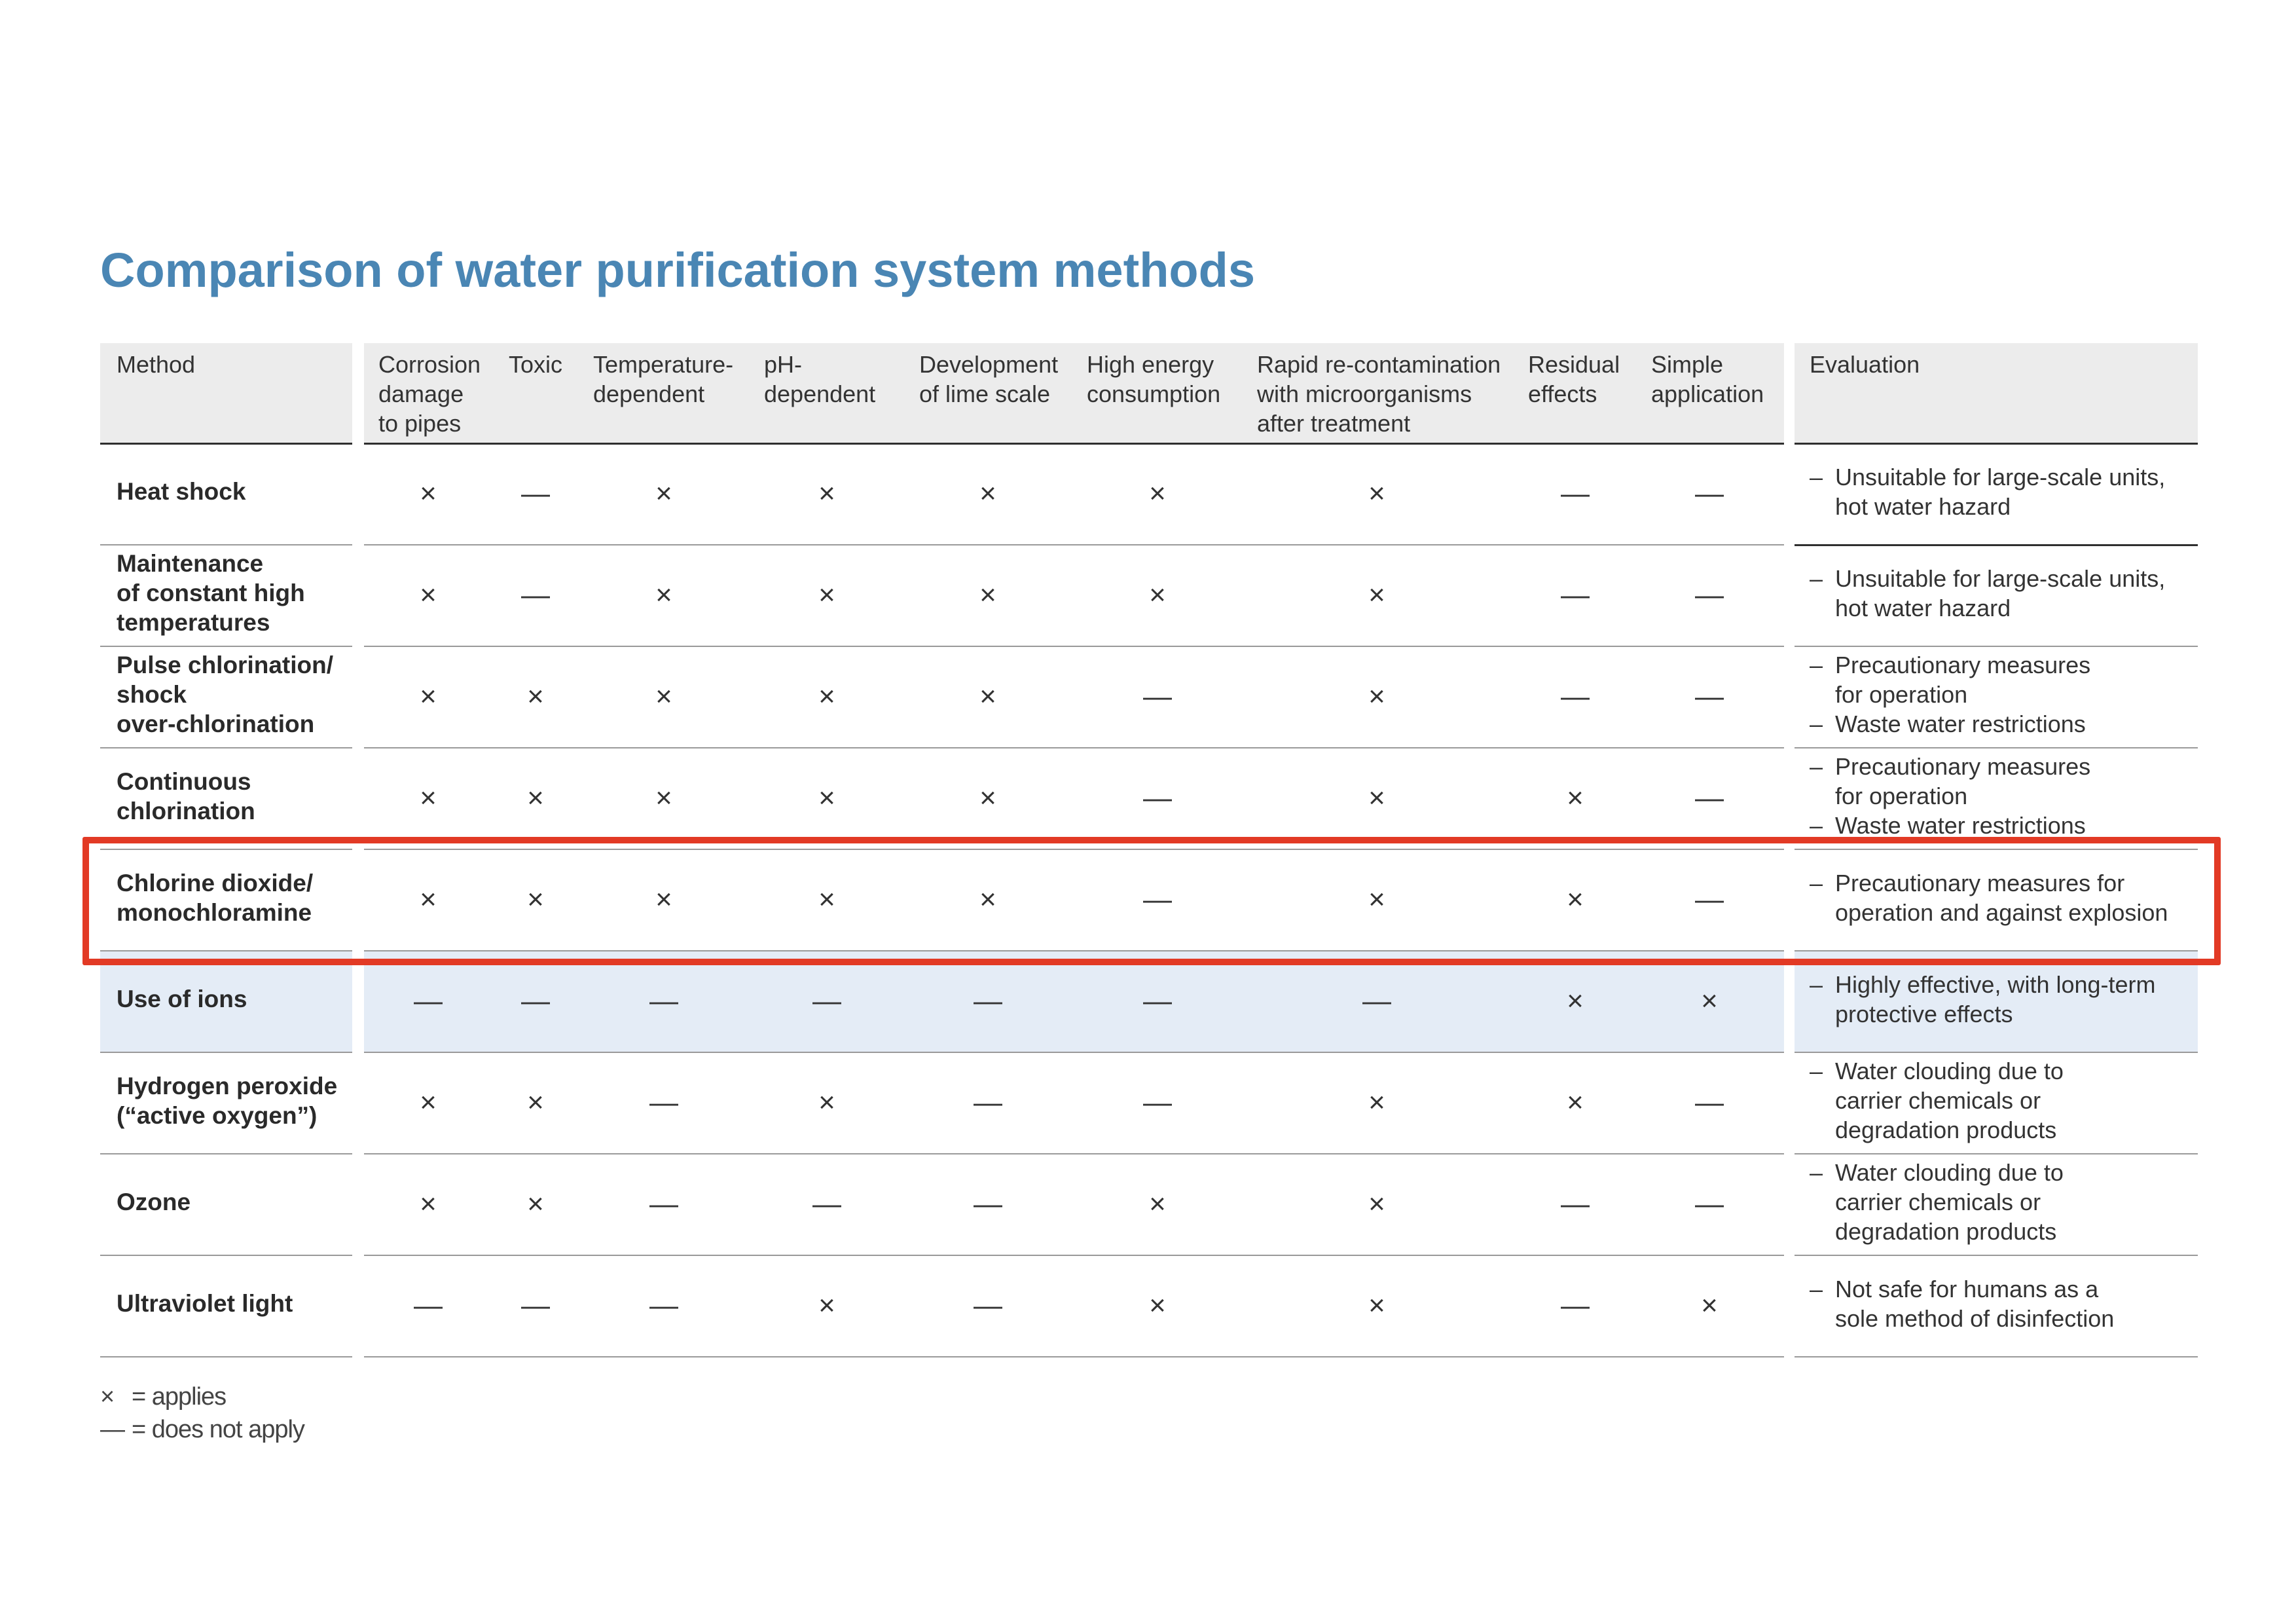 Image resolution: width=2296 pixels, height=1624 pixels. I want to click on evaluation-text: carrier chemicals or, so click(1938, 1202).